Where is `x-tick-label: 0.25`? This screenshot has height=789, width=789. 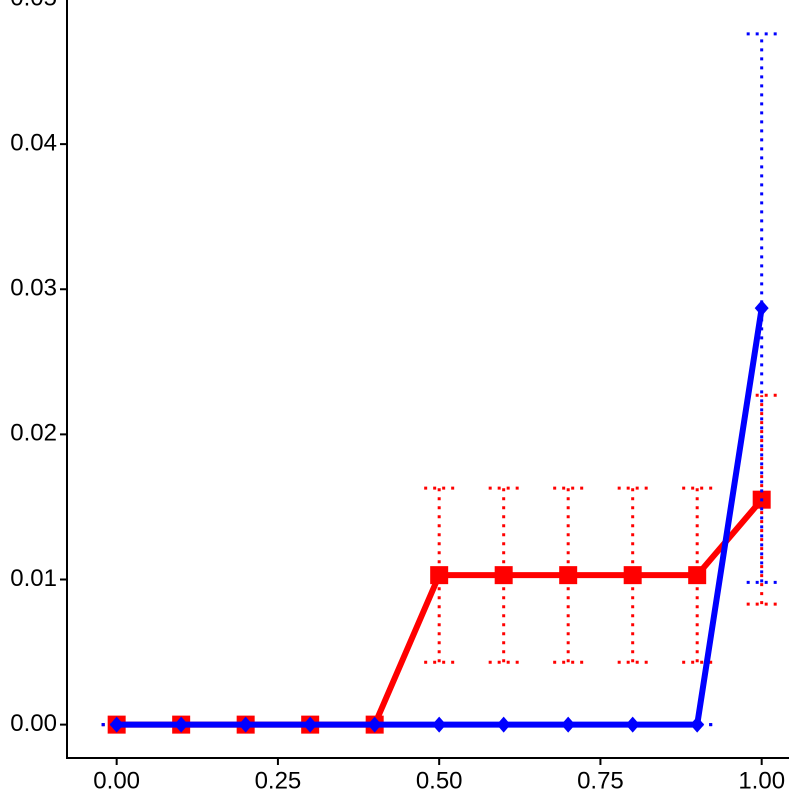
x-tick-label: 0.25 is located at coordinates (278, 778).